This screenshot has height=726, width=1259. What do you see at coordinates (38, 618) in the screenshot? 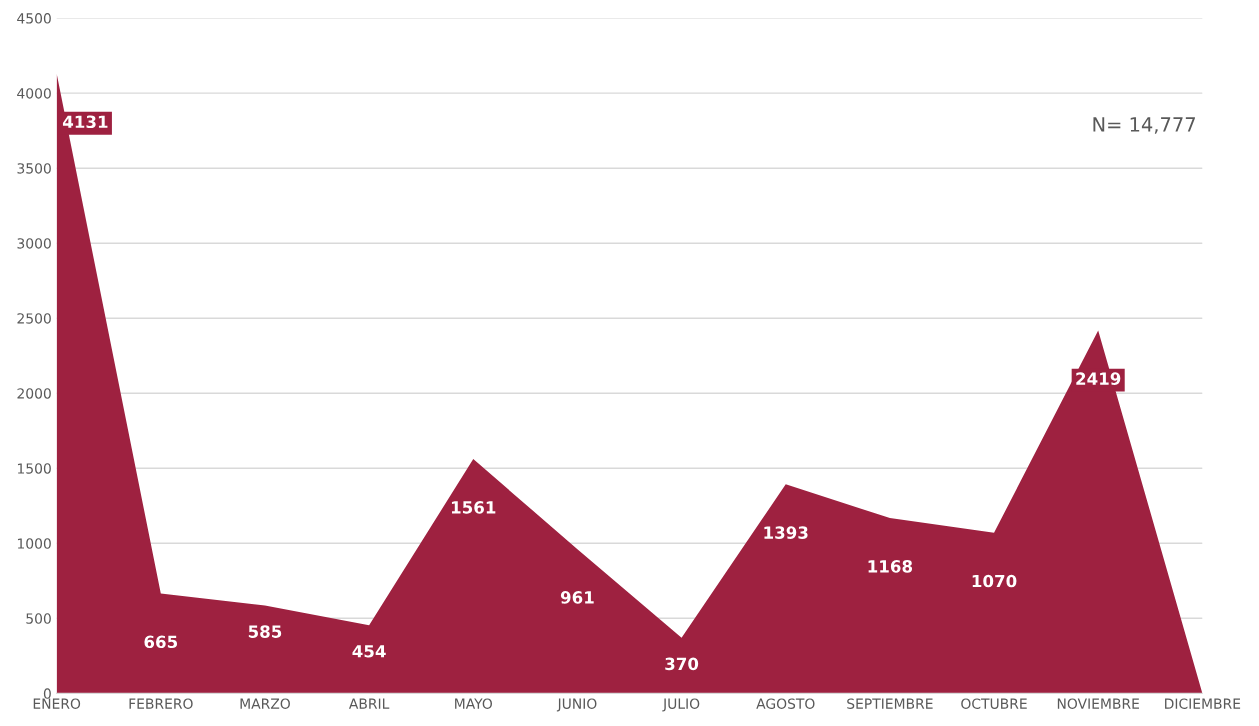
I see `y-tick-label: 500` at bounding box center [38, 618].